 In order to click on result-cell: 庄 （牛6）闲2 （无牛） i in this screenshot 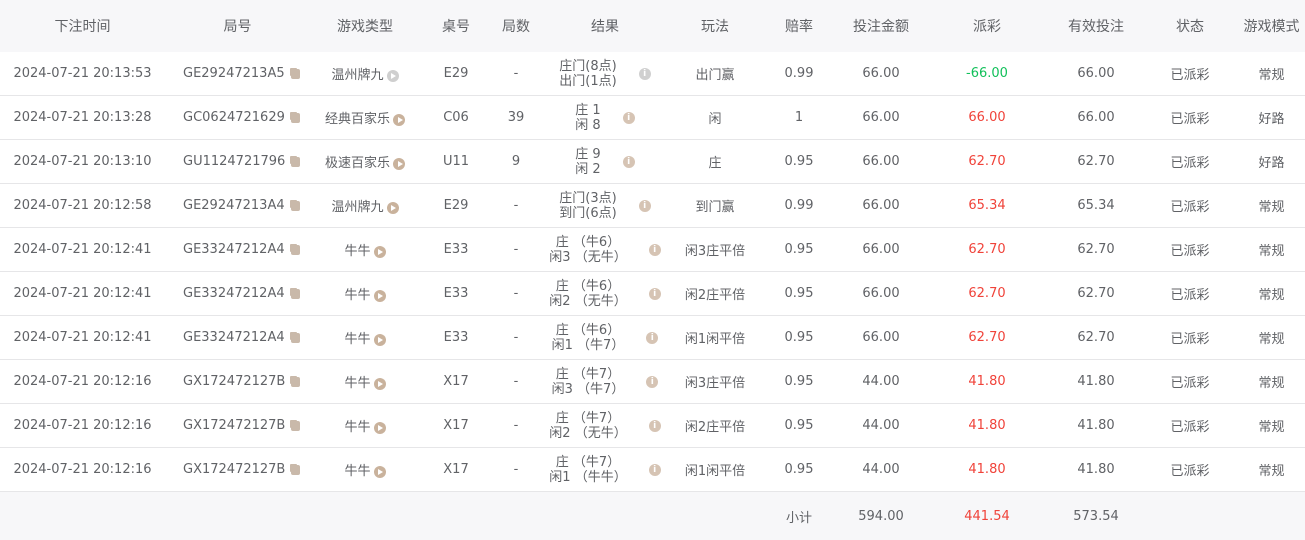, I will do `click(605, 294)`.